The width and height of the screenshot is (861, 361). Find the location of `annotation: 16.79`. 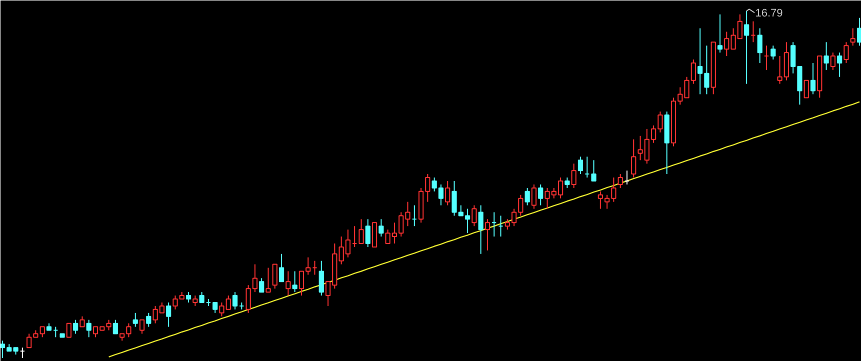

annotation: 16.79 is located at coordinates (769, 14).